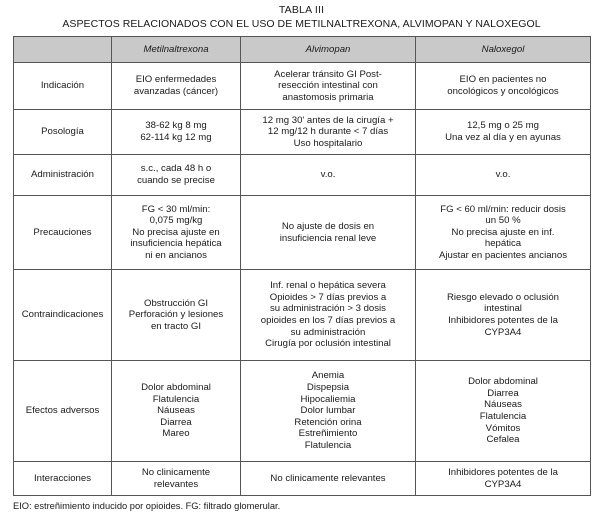 The image size is (603, 512). What do you see at coordinates (328, 226) in the screenshot?
I see `cell-line: No ajuste de dosis en` at bounding box center [328, 226].